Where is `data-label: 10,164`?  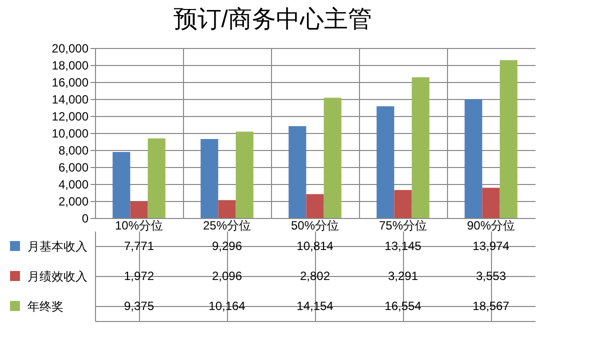 data-label: 10,164 is located at coordinates (227, 306).